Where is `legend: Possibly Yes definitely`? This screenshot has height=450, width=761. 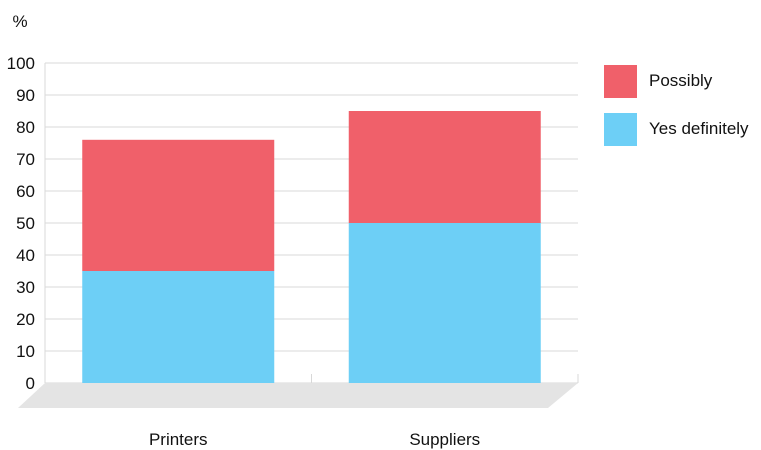 legend: Possibly Yes definitely is located at coordinates (676, 112).